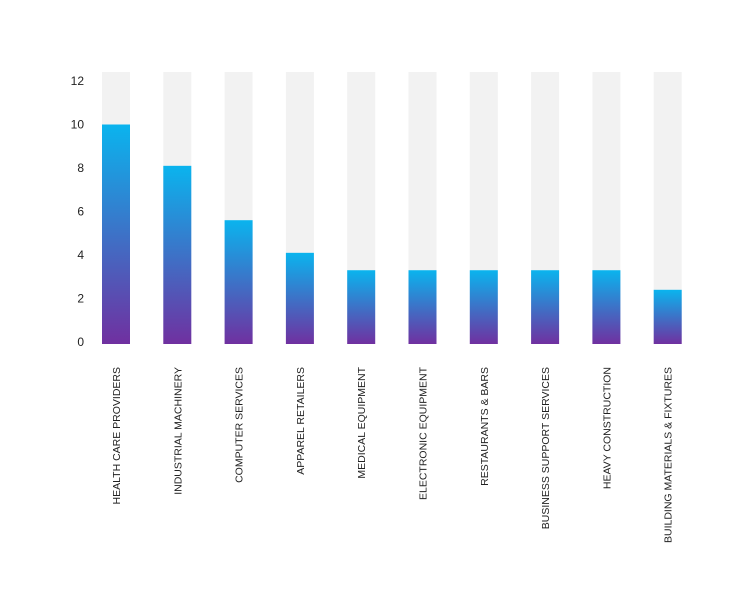 The height and width of the screenshot is (607, 741). I want to click on y-tick-label: 8, so click(80, 168).